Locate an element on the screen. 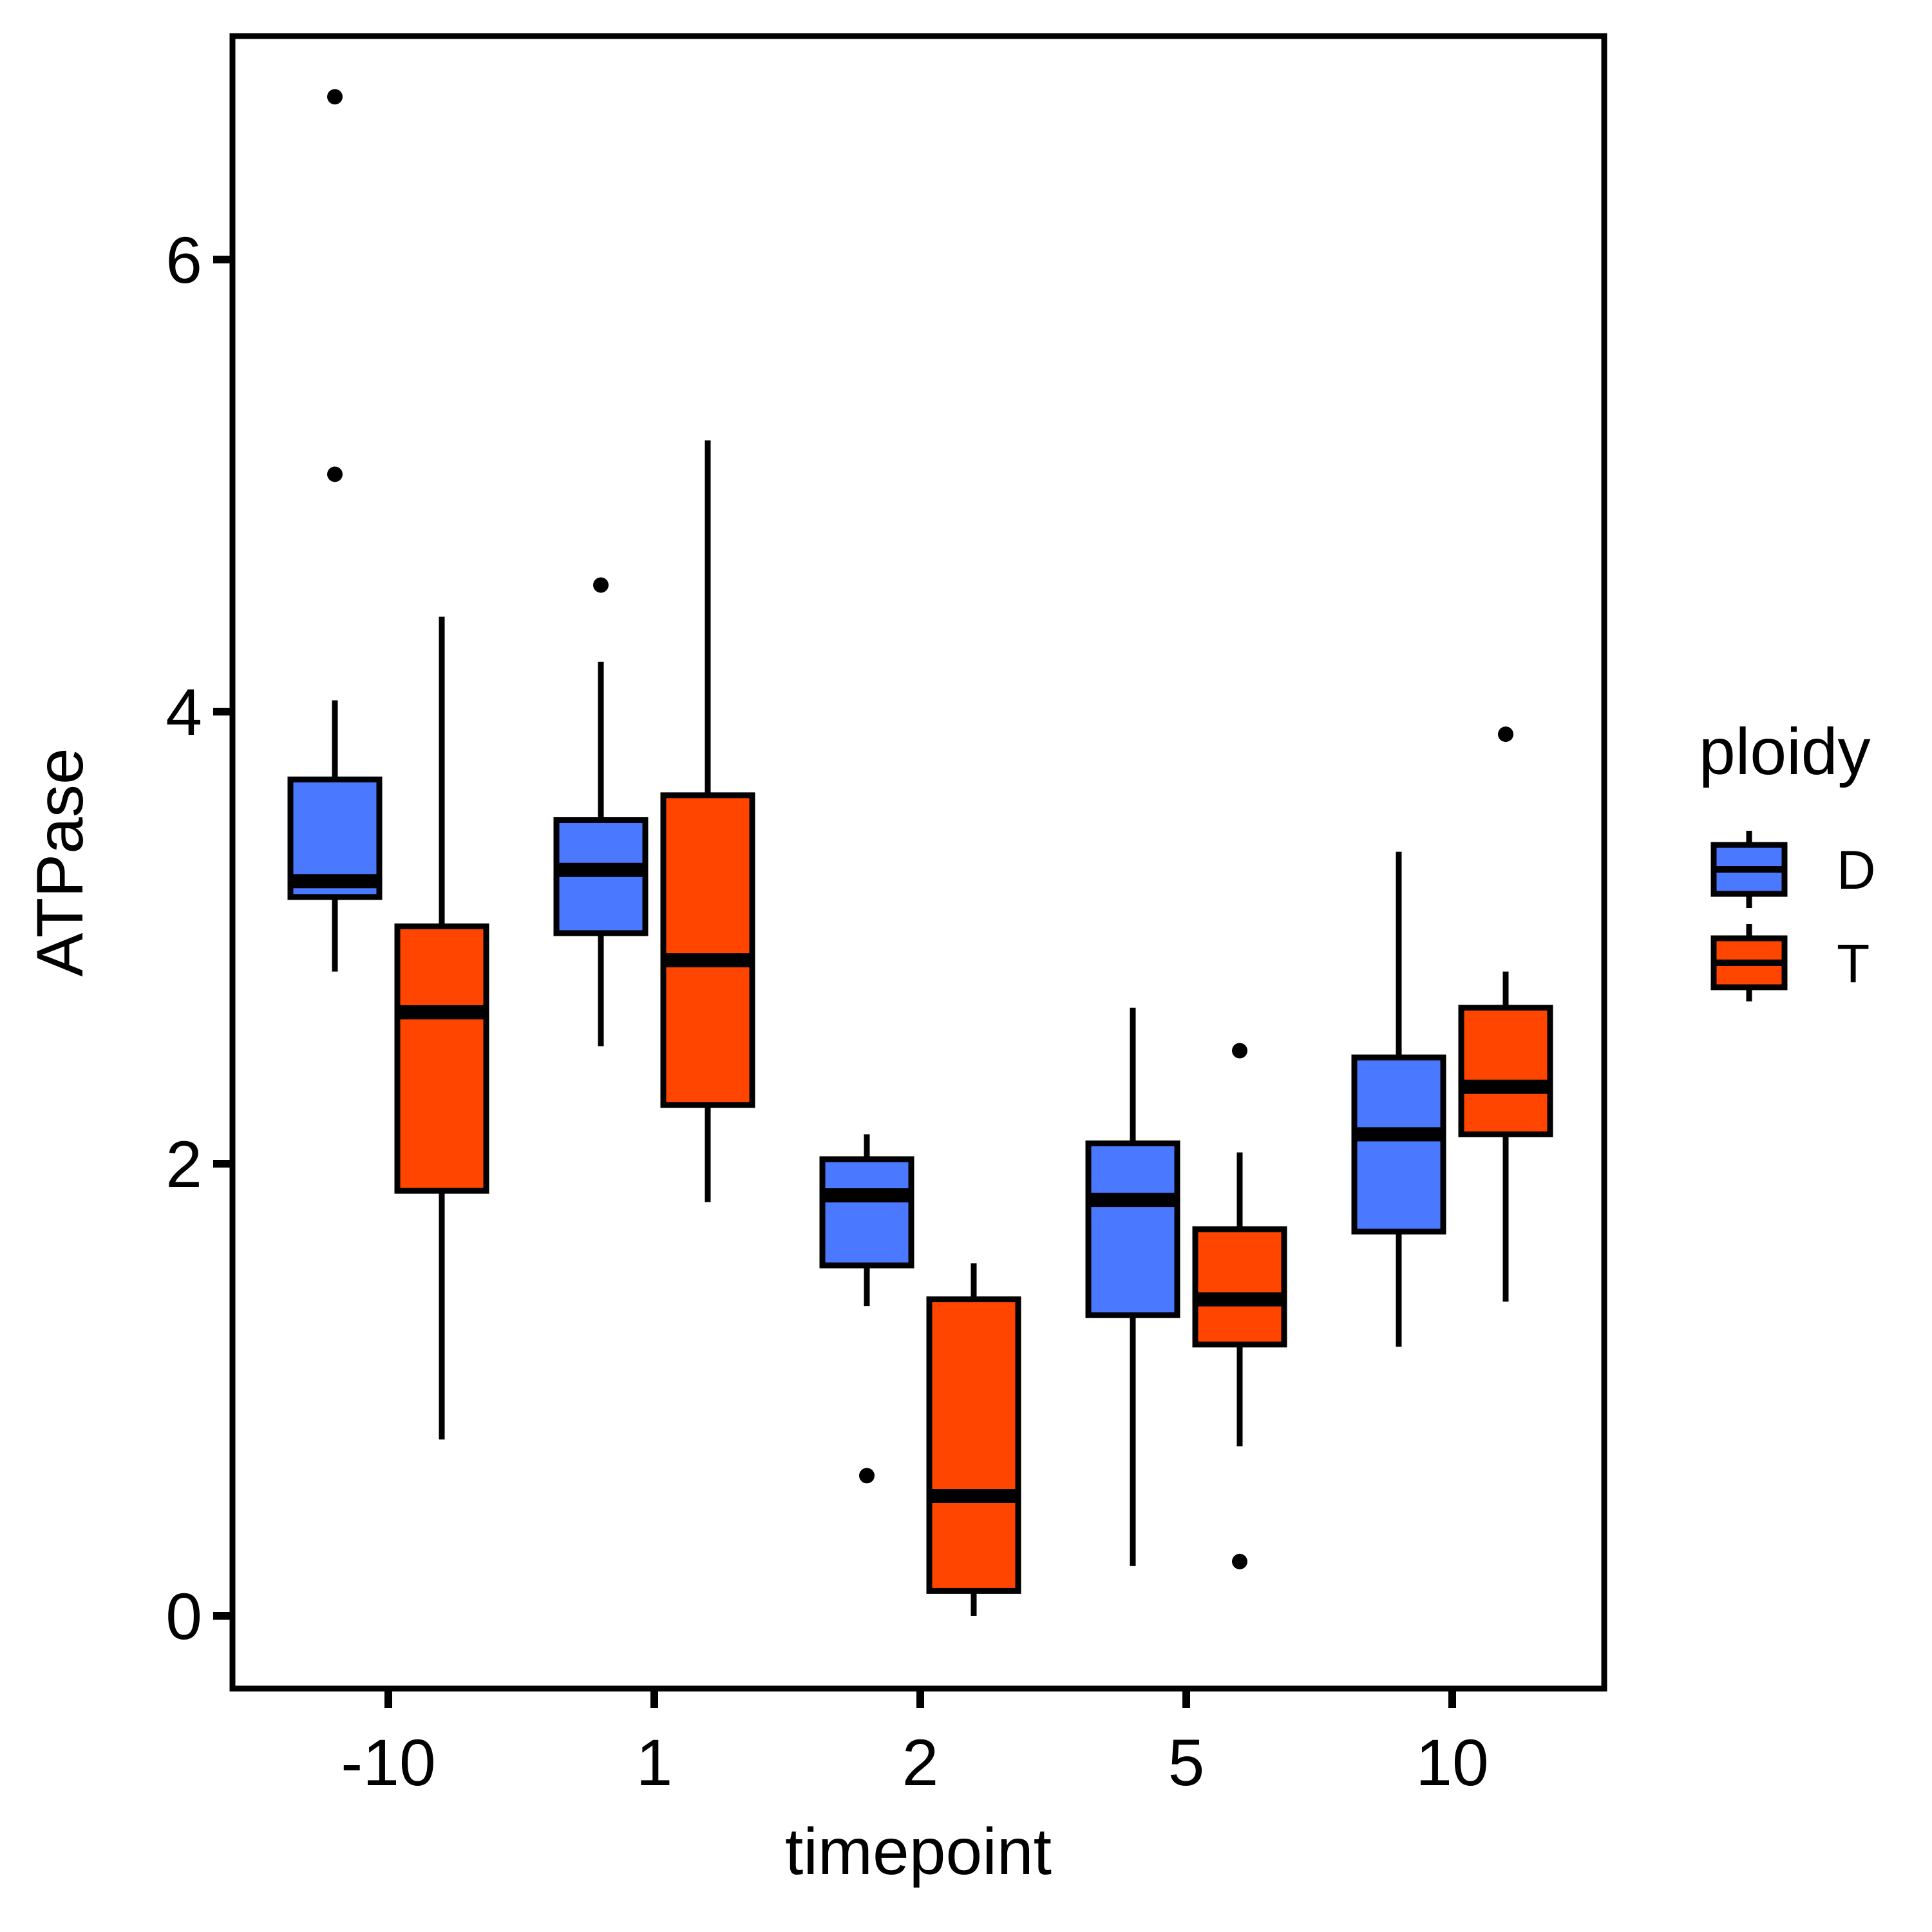  x-tick-label: 10 is located at coordinates (1452, 1762).